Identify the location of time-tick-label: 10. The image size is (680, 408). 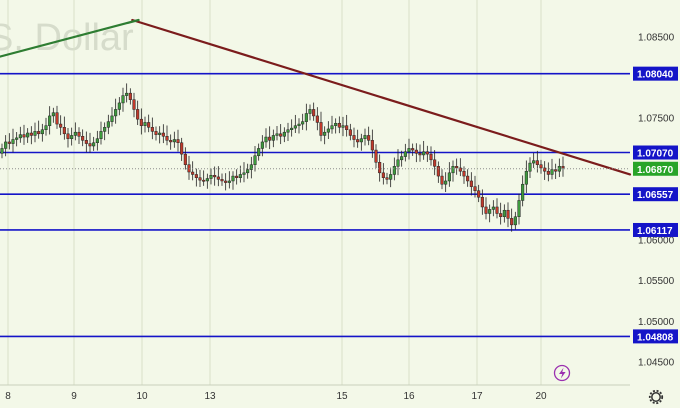
(142, 396).